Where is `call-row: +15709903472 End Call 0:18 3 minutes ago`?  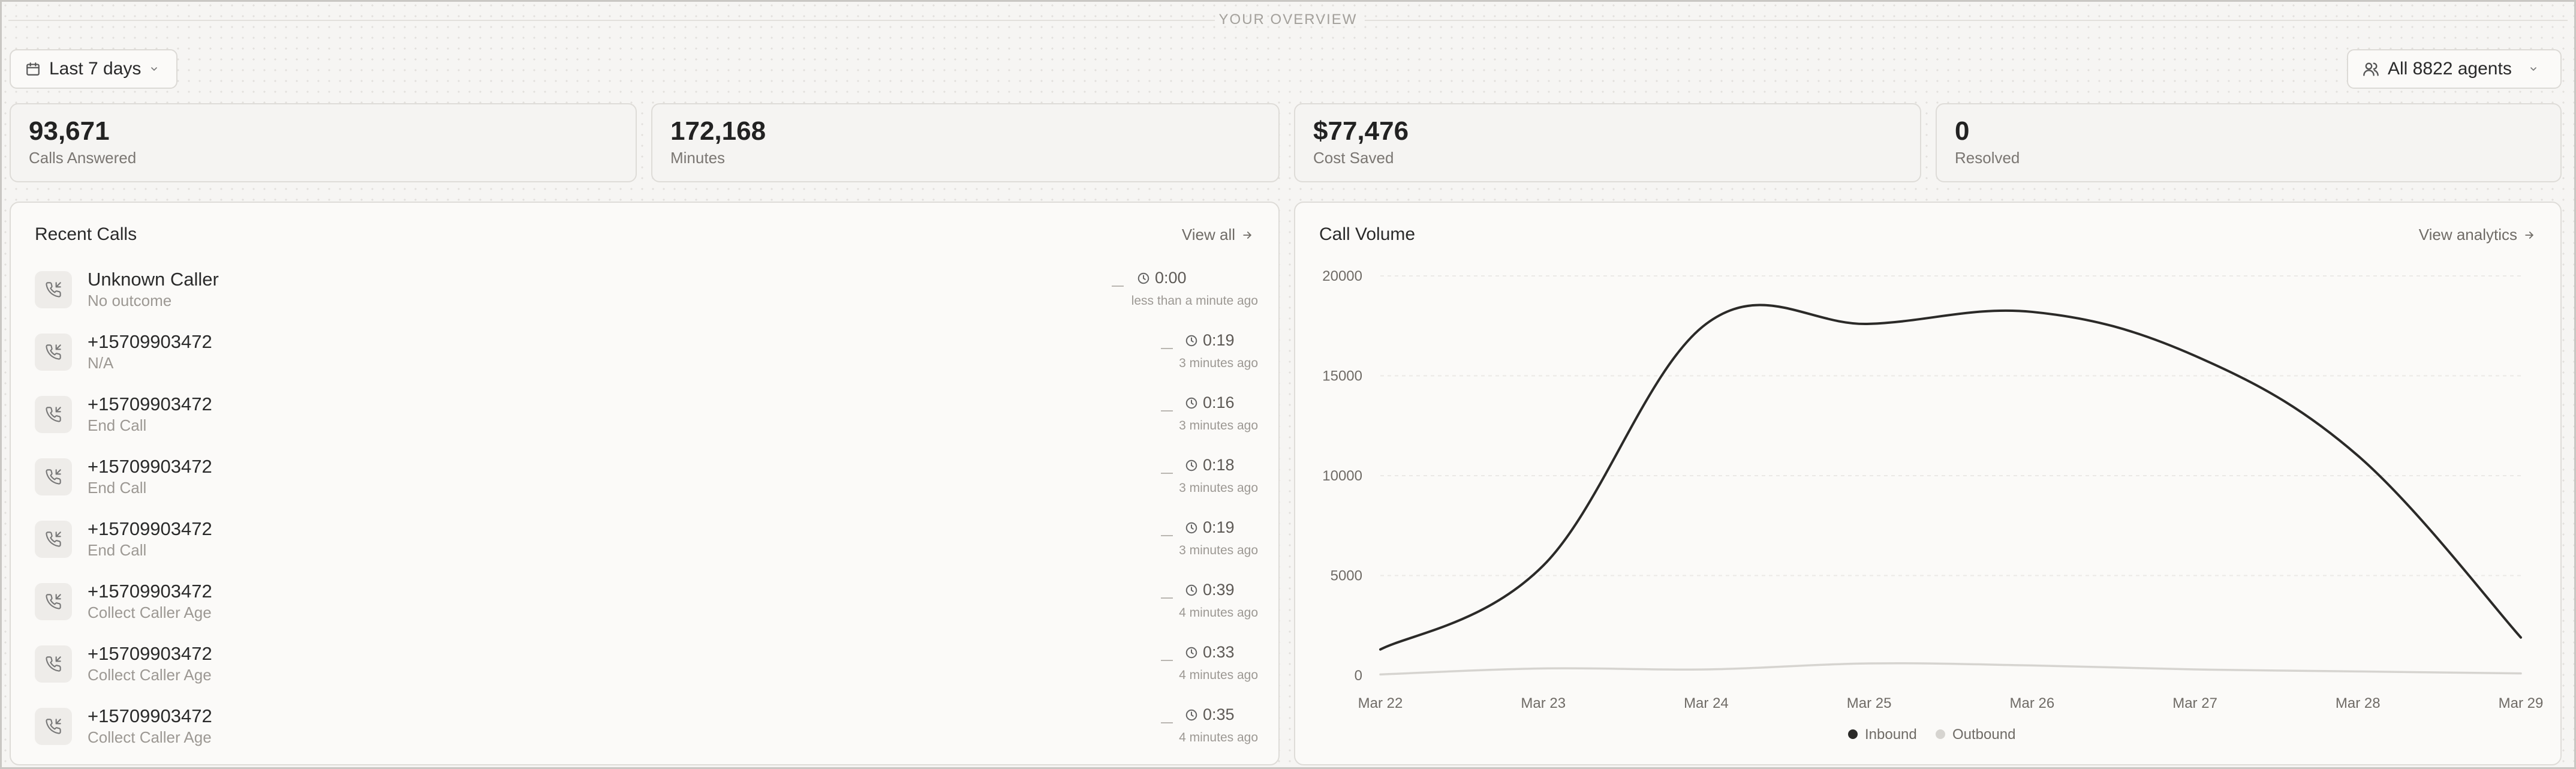 call-row: +15709903472 End Call 0:18 3 minutes ago is located at coordinates (647, 483).